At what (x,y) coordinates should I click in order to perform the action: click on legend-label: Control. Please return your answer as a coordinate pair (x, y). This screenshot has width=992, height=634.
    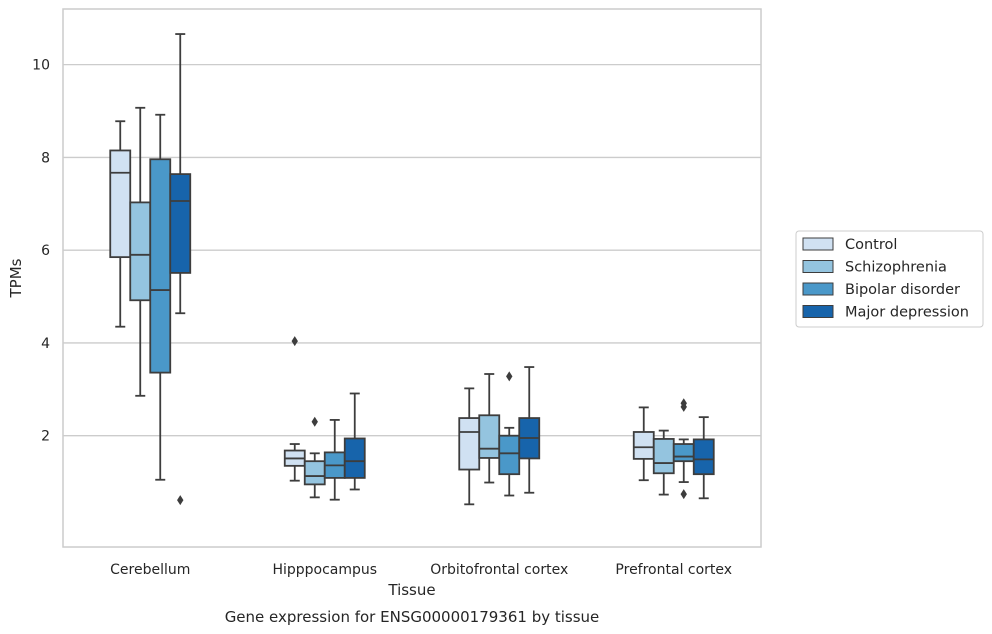
    Looking at the image, I should click on (871, 245).